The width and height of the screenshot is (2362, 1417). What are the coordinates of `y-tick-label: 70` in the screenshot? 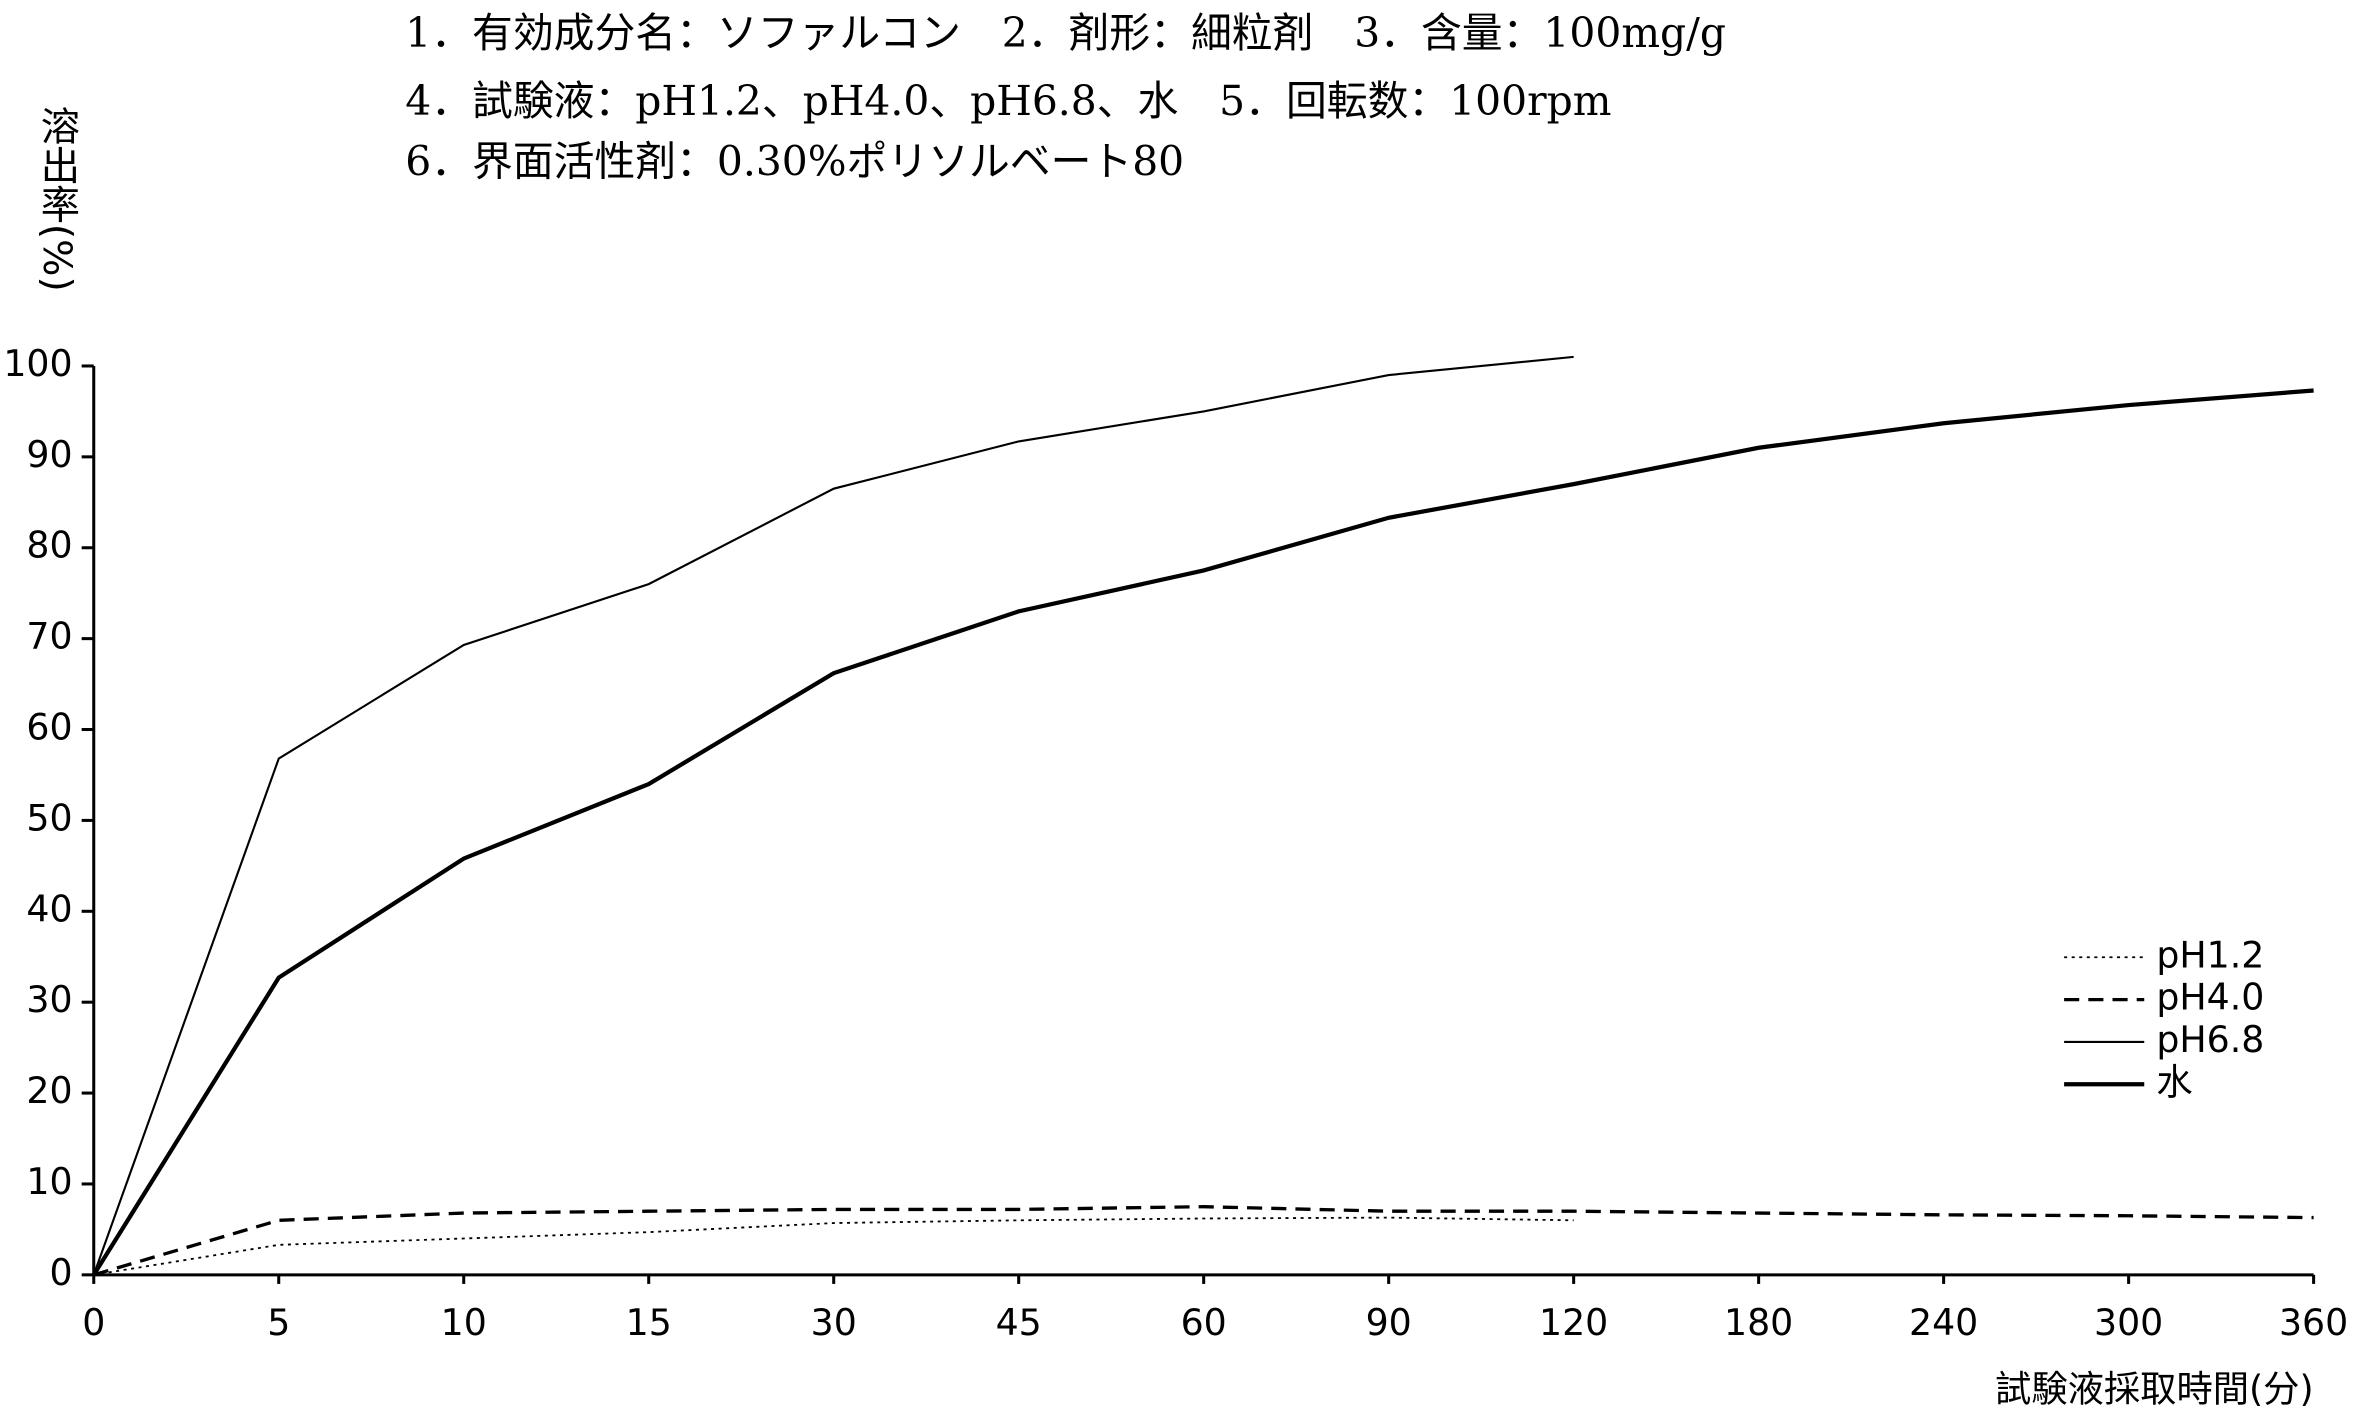 It's located at (49, 636).